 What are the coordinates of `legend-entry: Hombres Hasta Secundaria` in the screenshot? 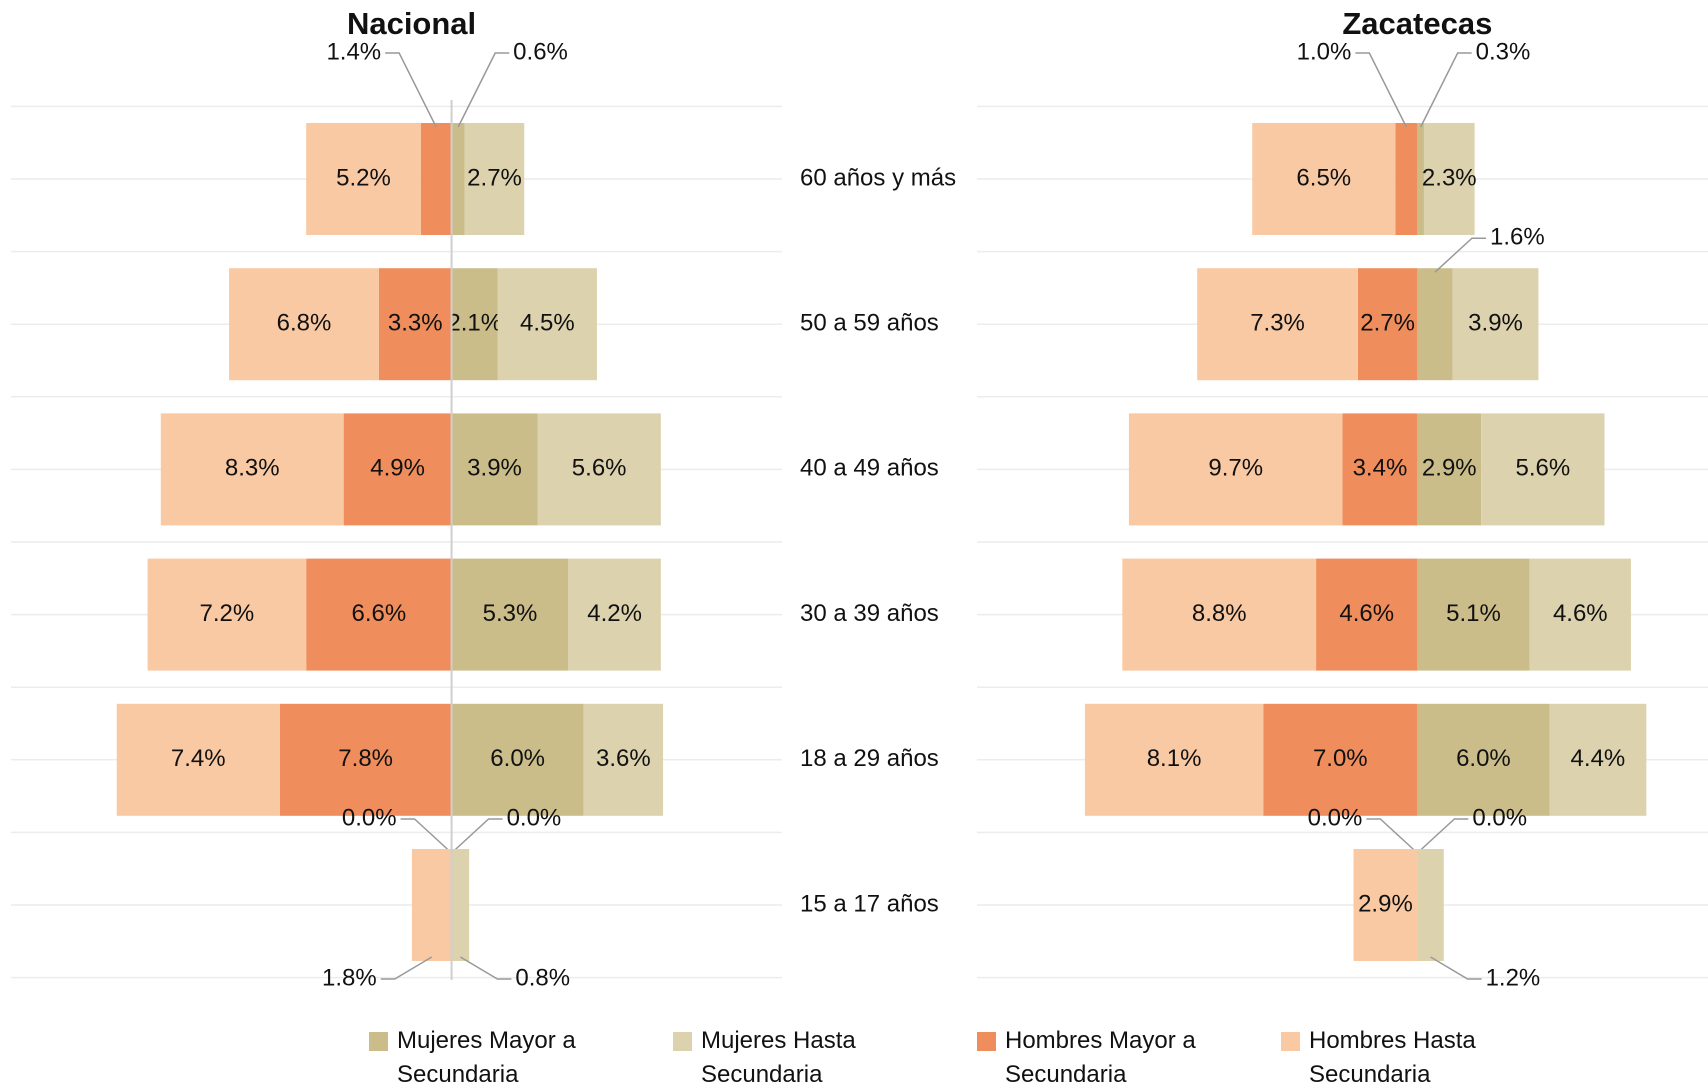 It's located at (1420, 1056).